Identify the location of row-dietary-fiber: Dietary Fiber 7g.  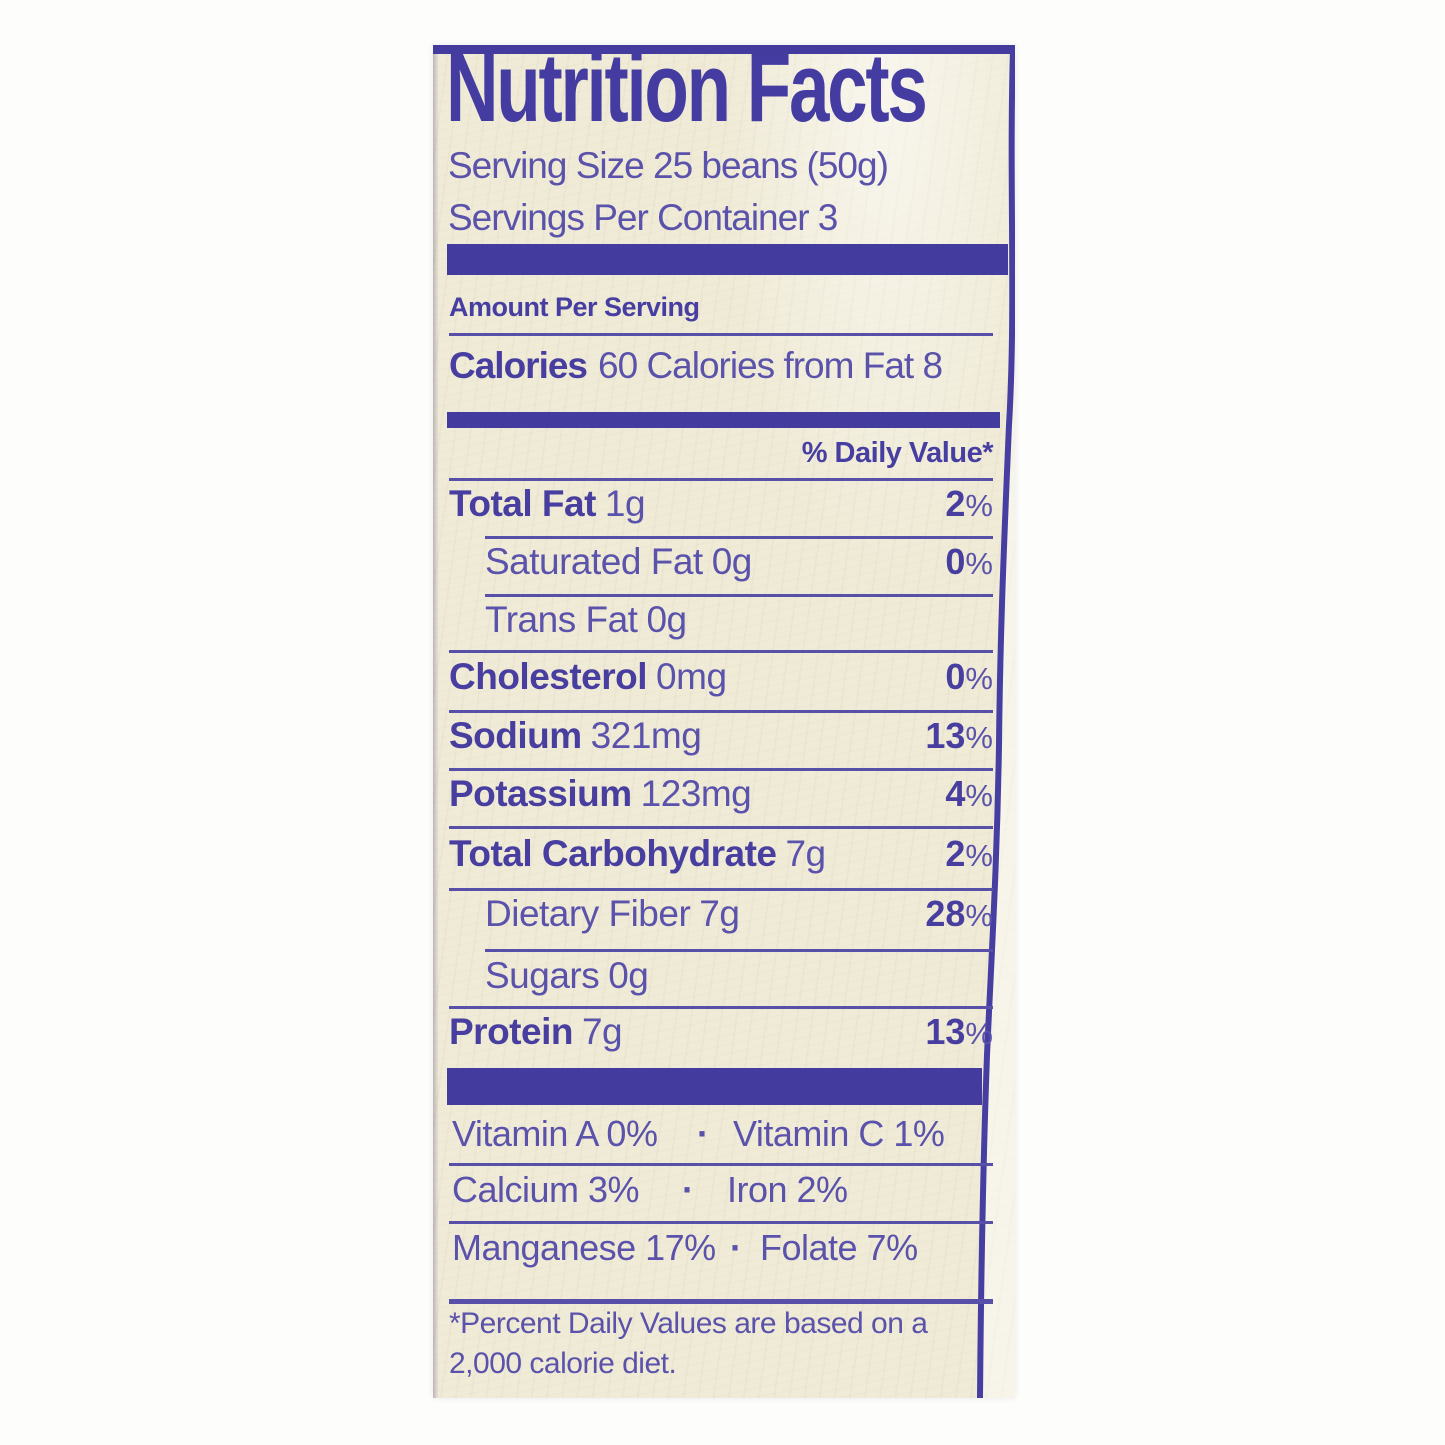
(612, 914).